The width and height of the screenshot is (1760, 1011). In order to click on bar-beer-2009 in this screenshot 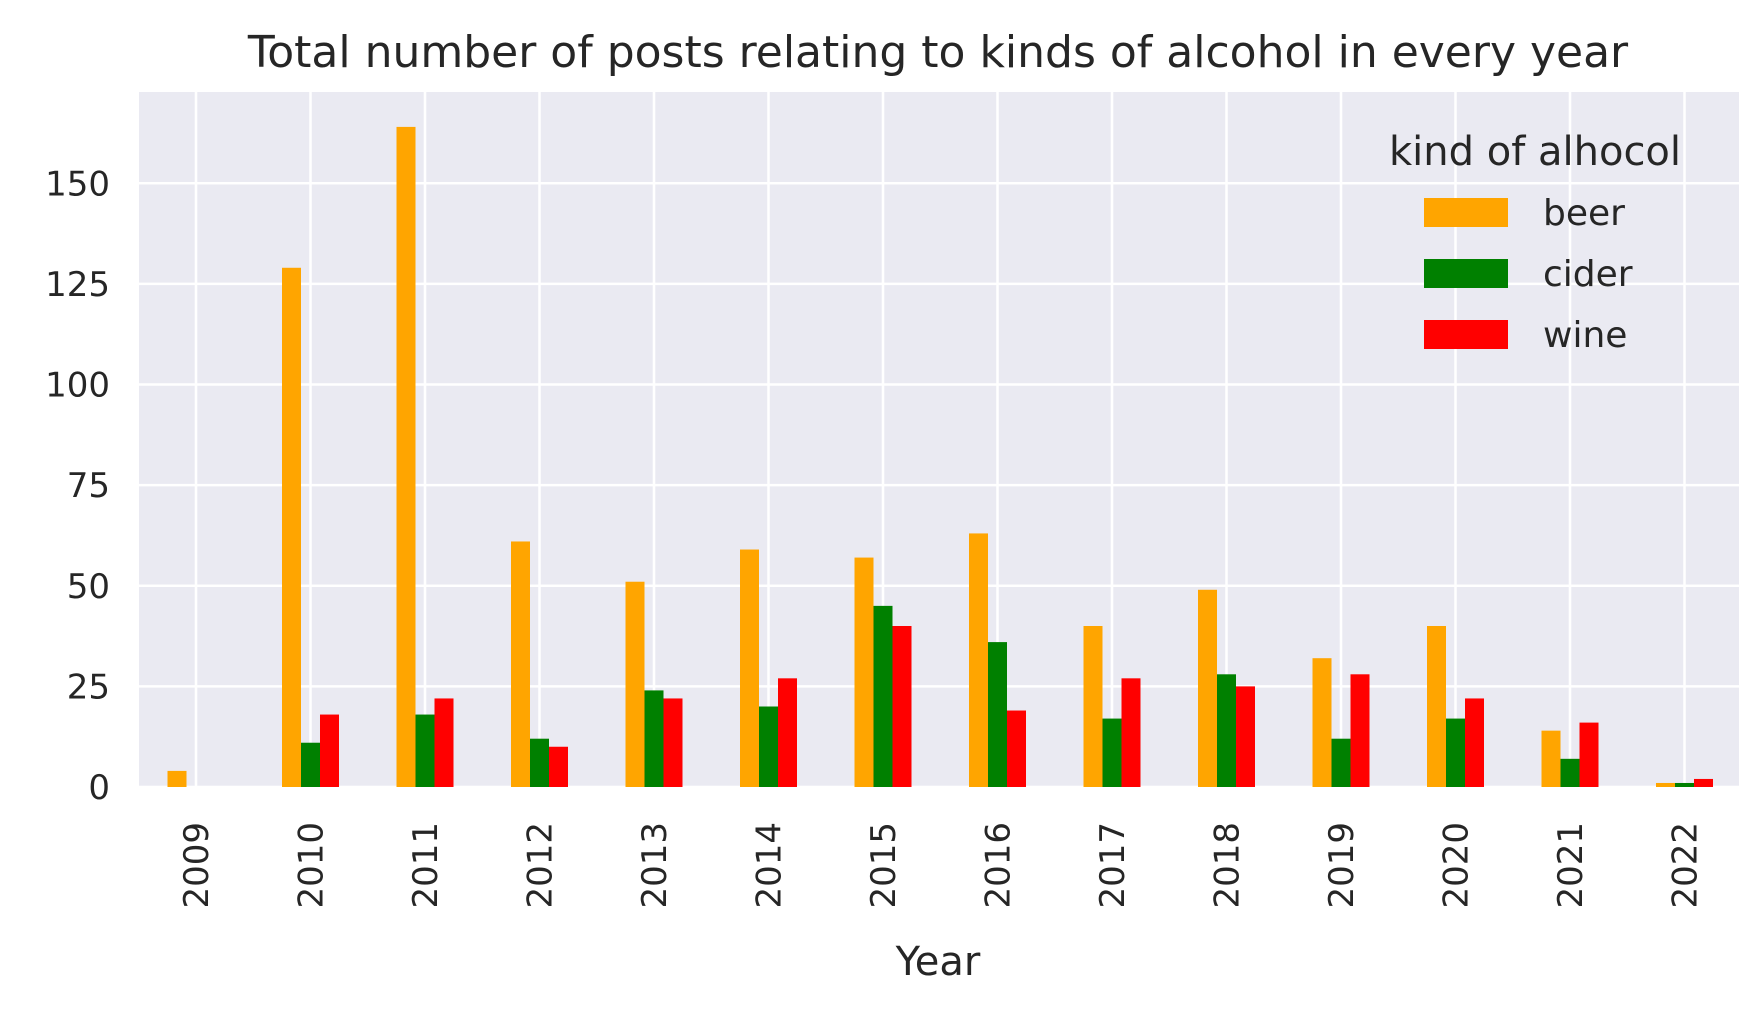, I will do `click(177, 778)`.